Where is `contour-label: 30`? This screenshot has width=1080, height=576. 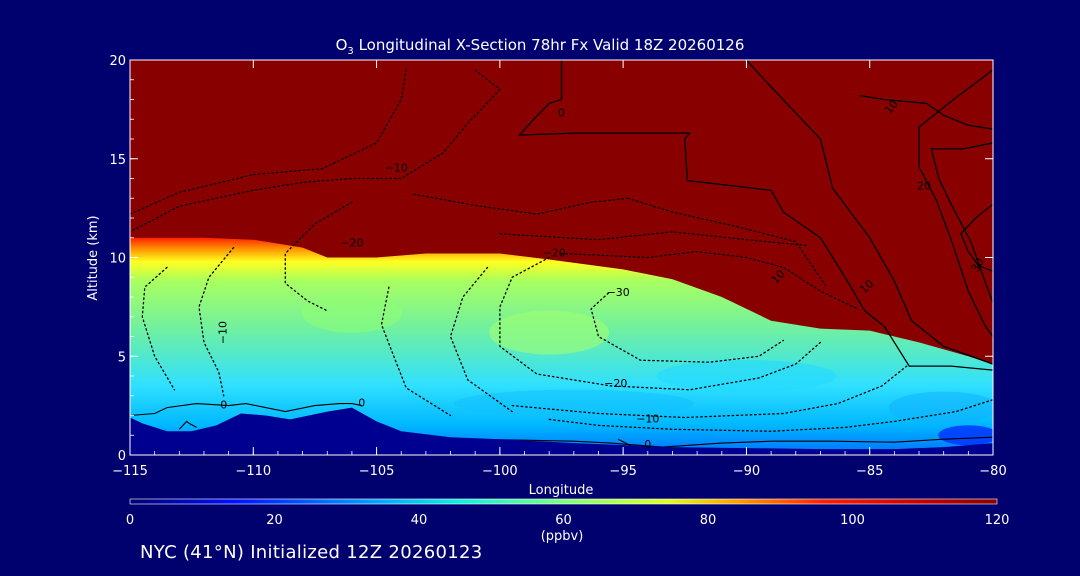 contour-label: 30 is located at coordinates (978, 265).